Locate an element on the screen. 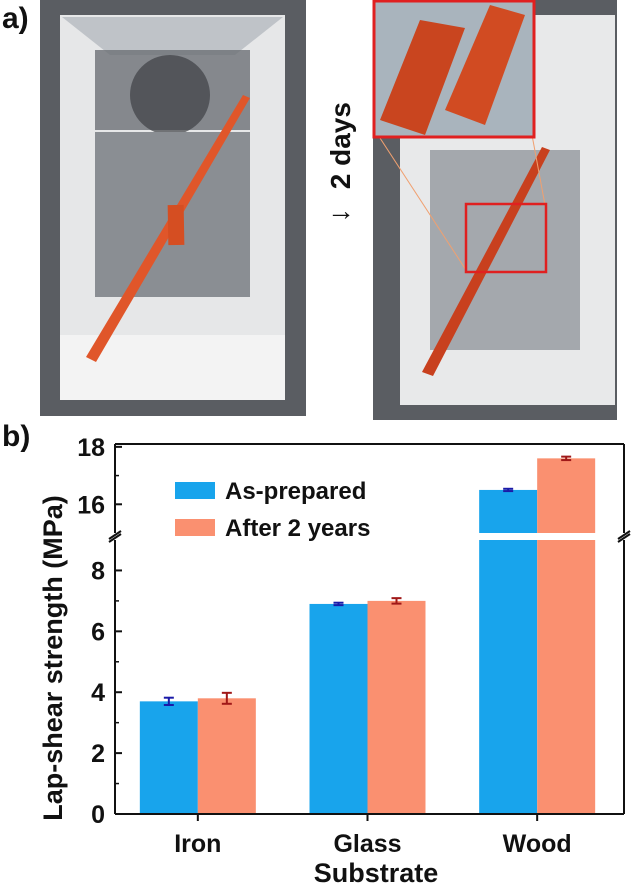  y-tick-label: 0 is located at coordinates (98, 815).